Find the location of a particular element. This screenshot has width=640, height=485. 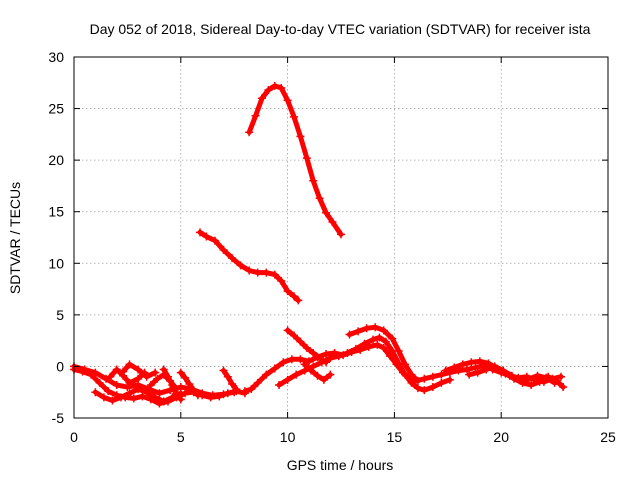

y-tick-label: 0 is located at coordinates (60, 366).